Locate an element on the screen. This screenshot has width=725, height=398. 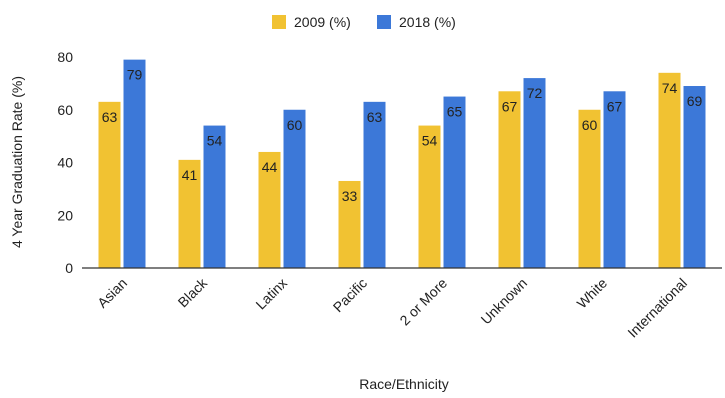
legend-swatch-2009 is located at coordinates (279, 22).